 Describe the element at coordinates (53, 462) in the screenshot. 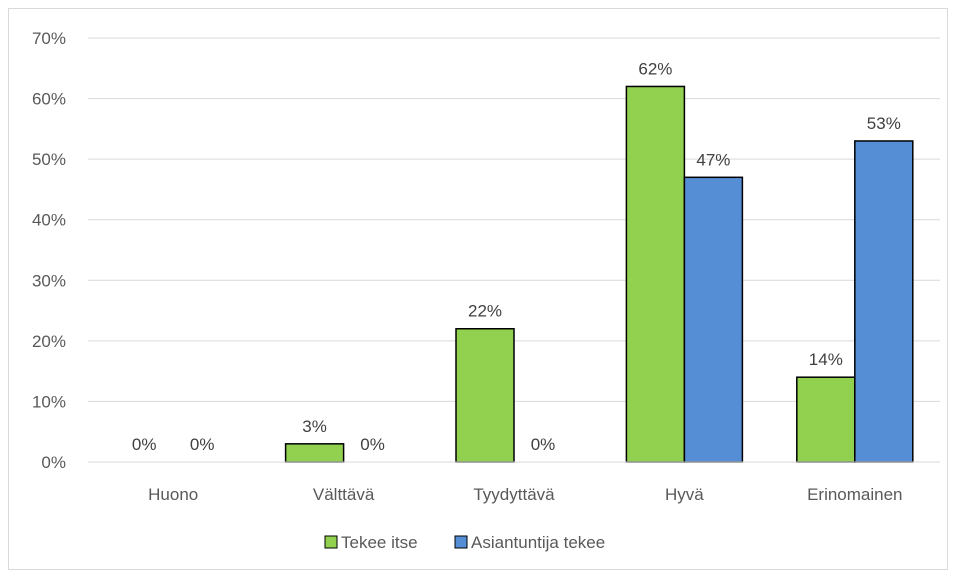

I see `y-tick-label: 0%` at that location.